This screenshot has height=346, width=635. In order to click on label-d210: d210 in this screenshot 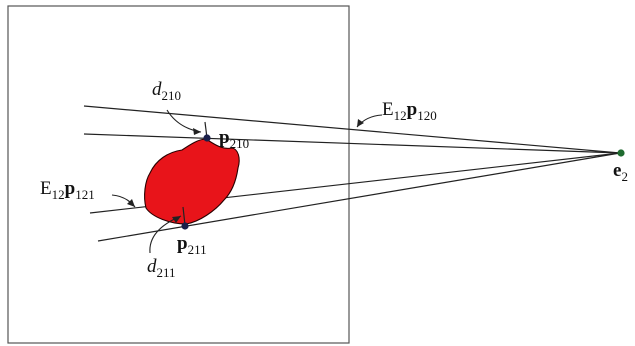, I will do `click(166, 91)`.